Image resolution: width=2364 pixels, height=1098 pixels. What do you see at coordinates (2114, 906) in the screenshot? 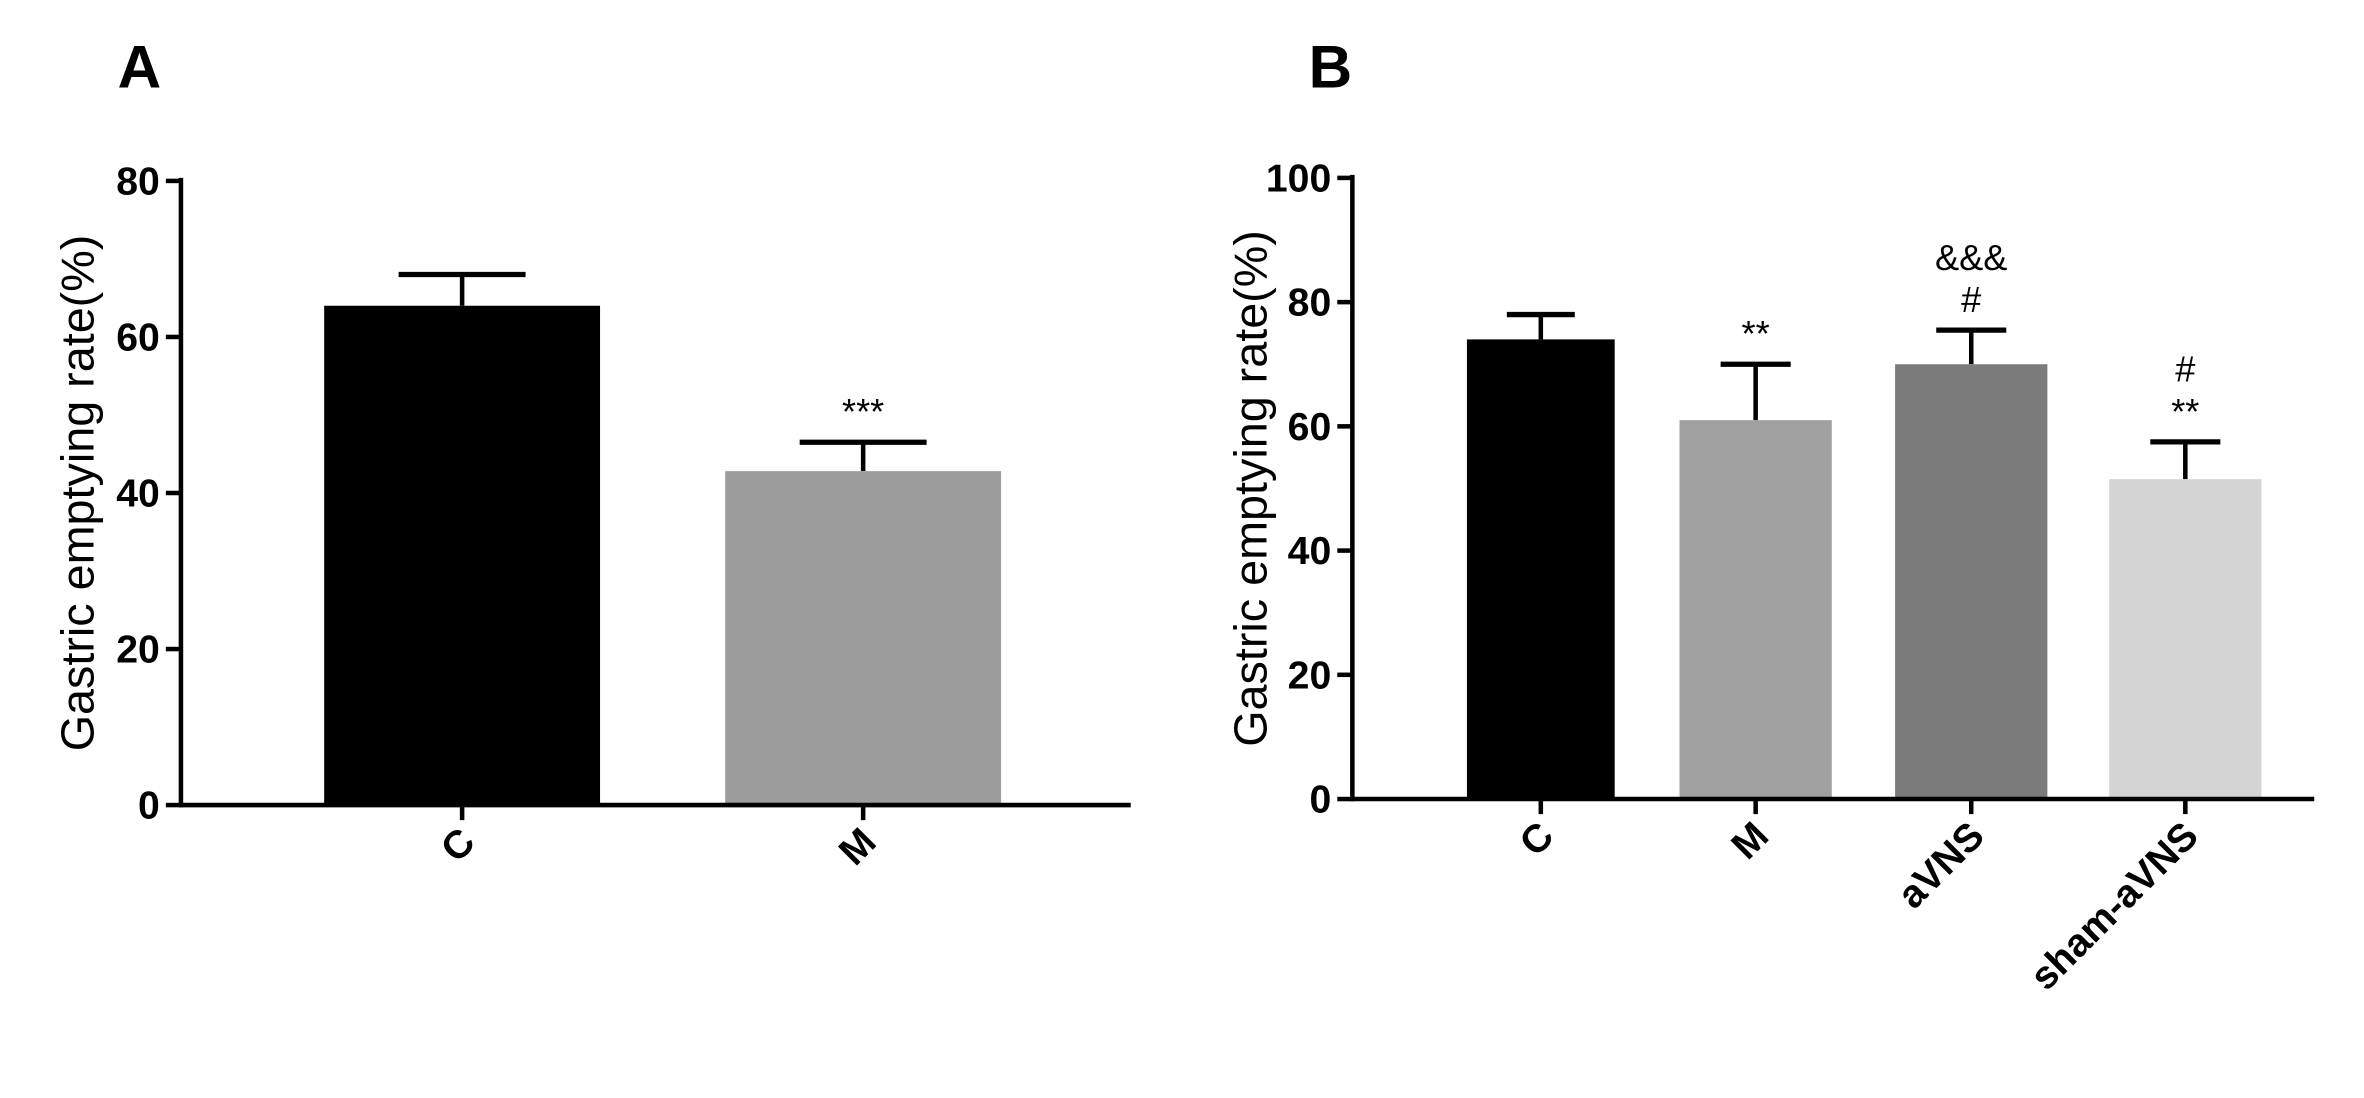
I see `x-tick-label: sham-aVNS` at bounding box center [2114, 906].